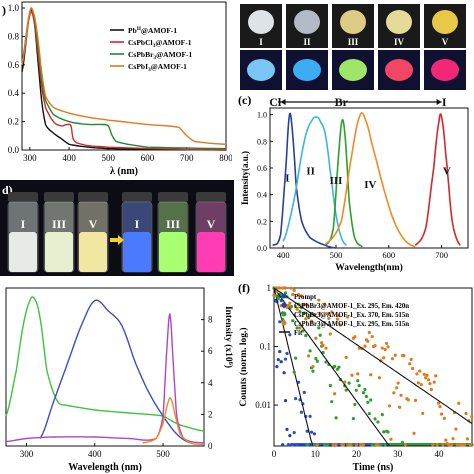 The height and width of the screenshot is (474, 474). What do you see at coordinates (59, 232) in the screenshot?
I see `vial: III` at bounding box center [59, 232].